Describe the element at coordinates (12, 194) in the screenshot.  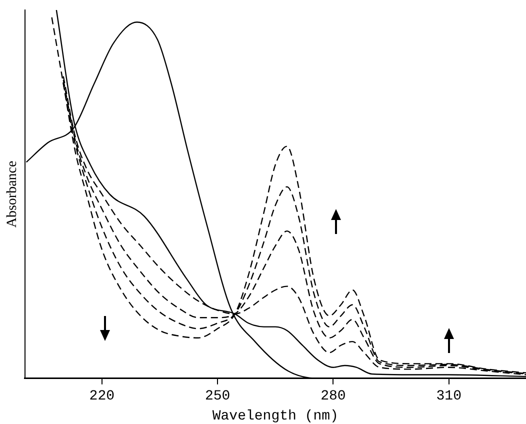
I see `y-axis-title: Absorbance` at that location.